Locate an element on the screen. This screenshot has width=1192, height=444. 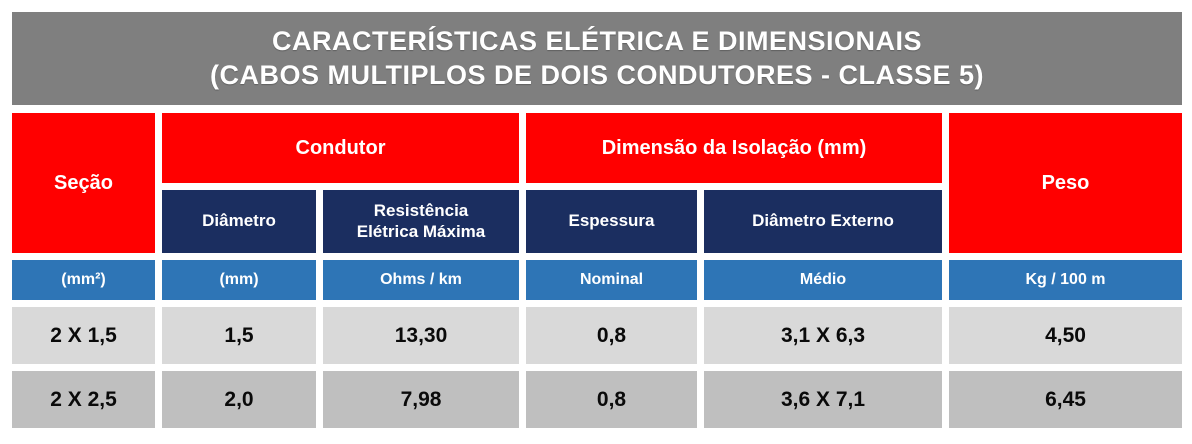
cell-peso-r1: 6,45 is located at coordinates (1065, 399).